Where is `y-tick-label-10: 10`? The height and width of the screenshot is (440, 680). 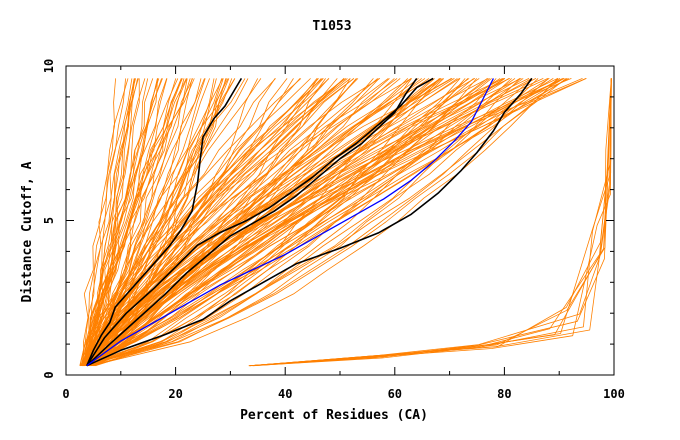 y-tick-label-10: 10 is located at coordinates (49, 66).